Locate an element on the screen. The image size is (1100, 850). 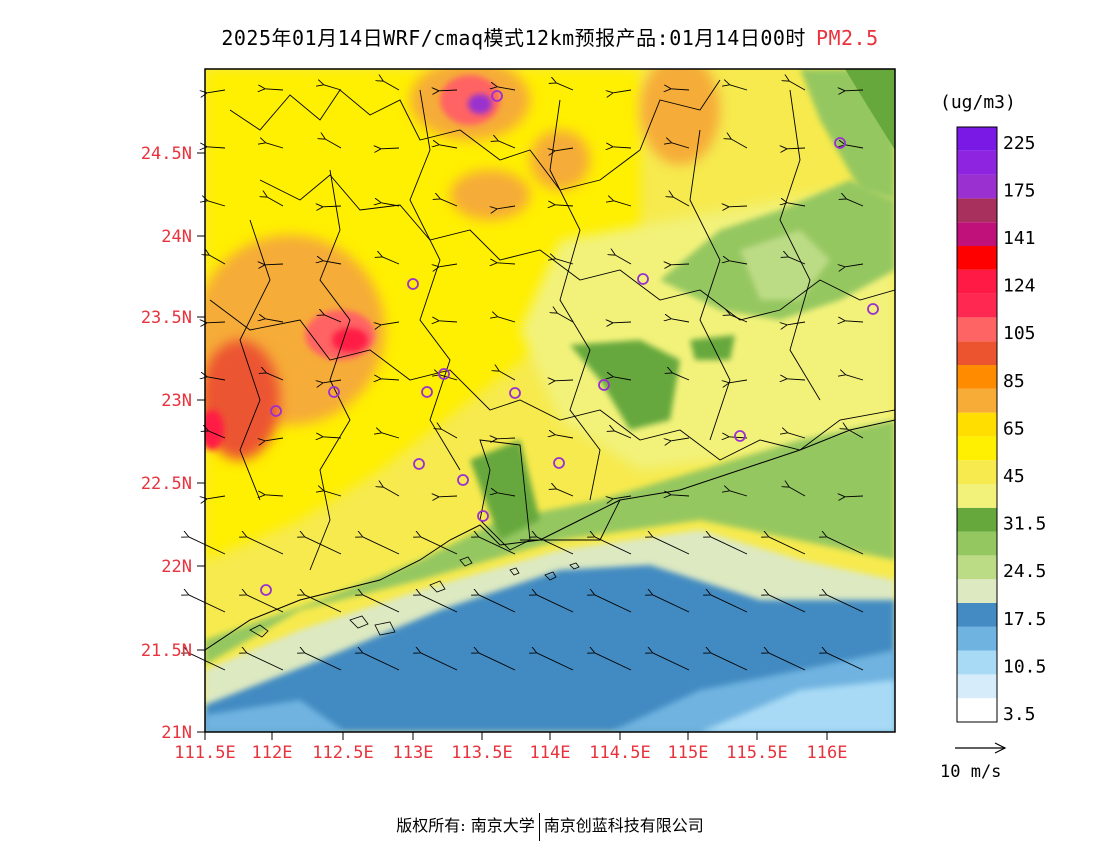
copyright-footer: 版权所有: 南京大学 南京创蓝科技有限公司 is located at coordinates (550, 826).